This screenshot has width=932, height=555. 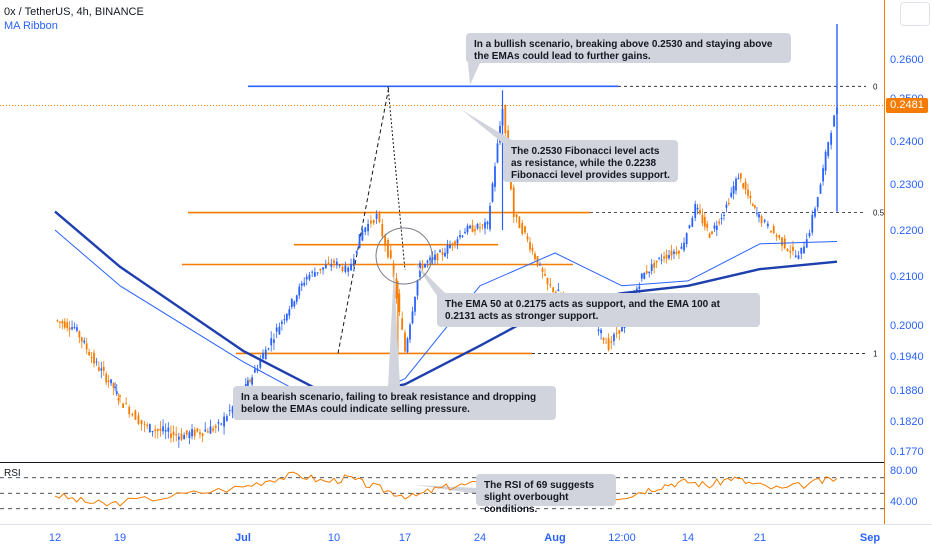 What do you see at coordinates (12, 473) in the screenshot?
I see `rsi-label: RSI` at bounding box center [12, 473].